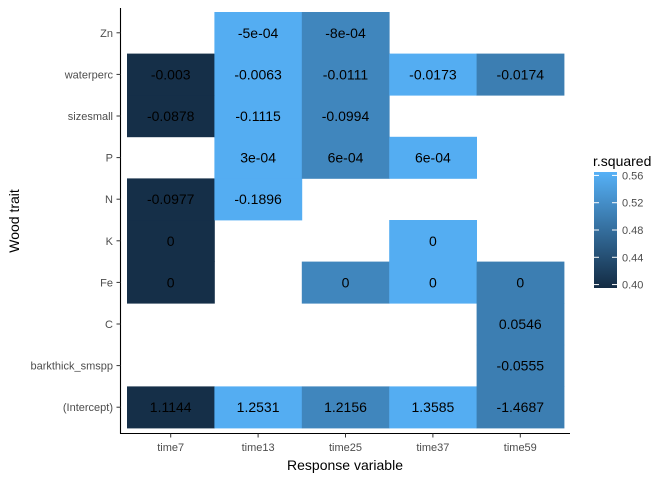 This screenshot has width=672, height=480. I want to click on heatmap-cell-time7-sizesmall, so click(171, 116).